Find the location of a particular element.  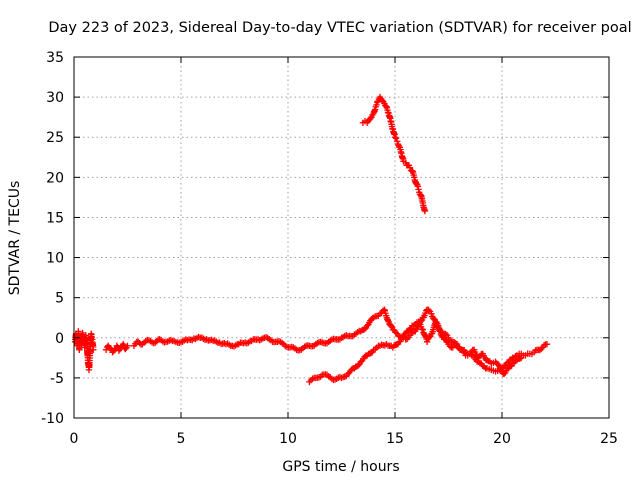

y-tick-label: 0 is located at coordinates (59, 339).